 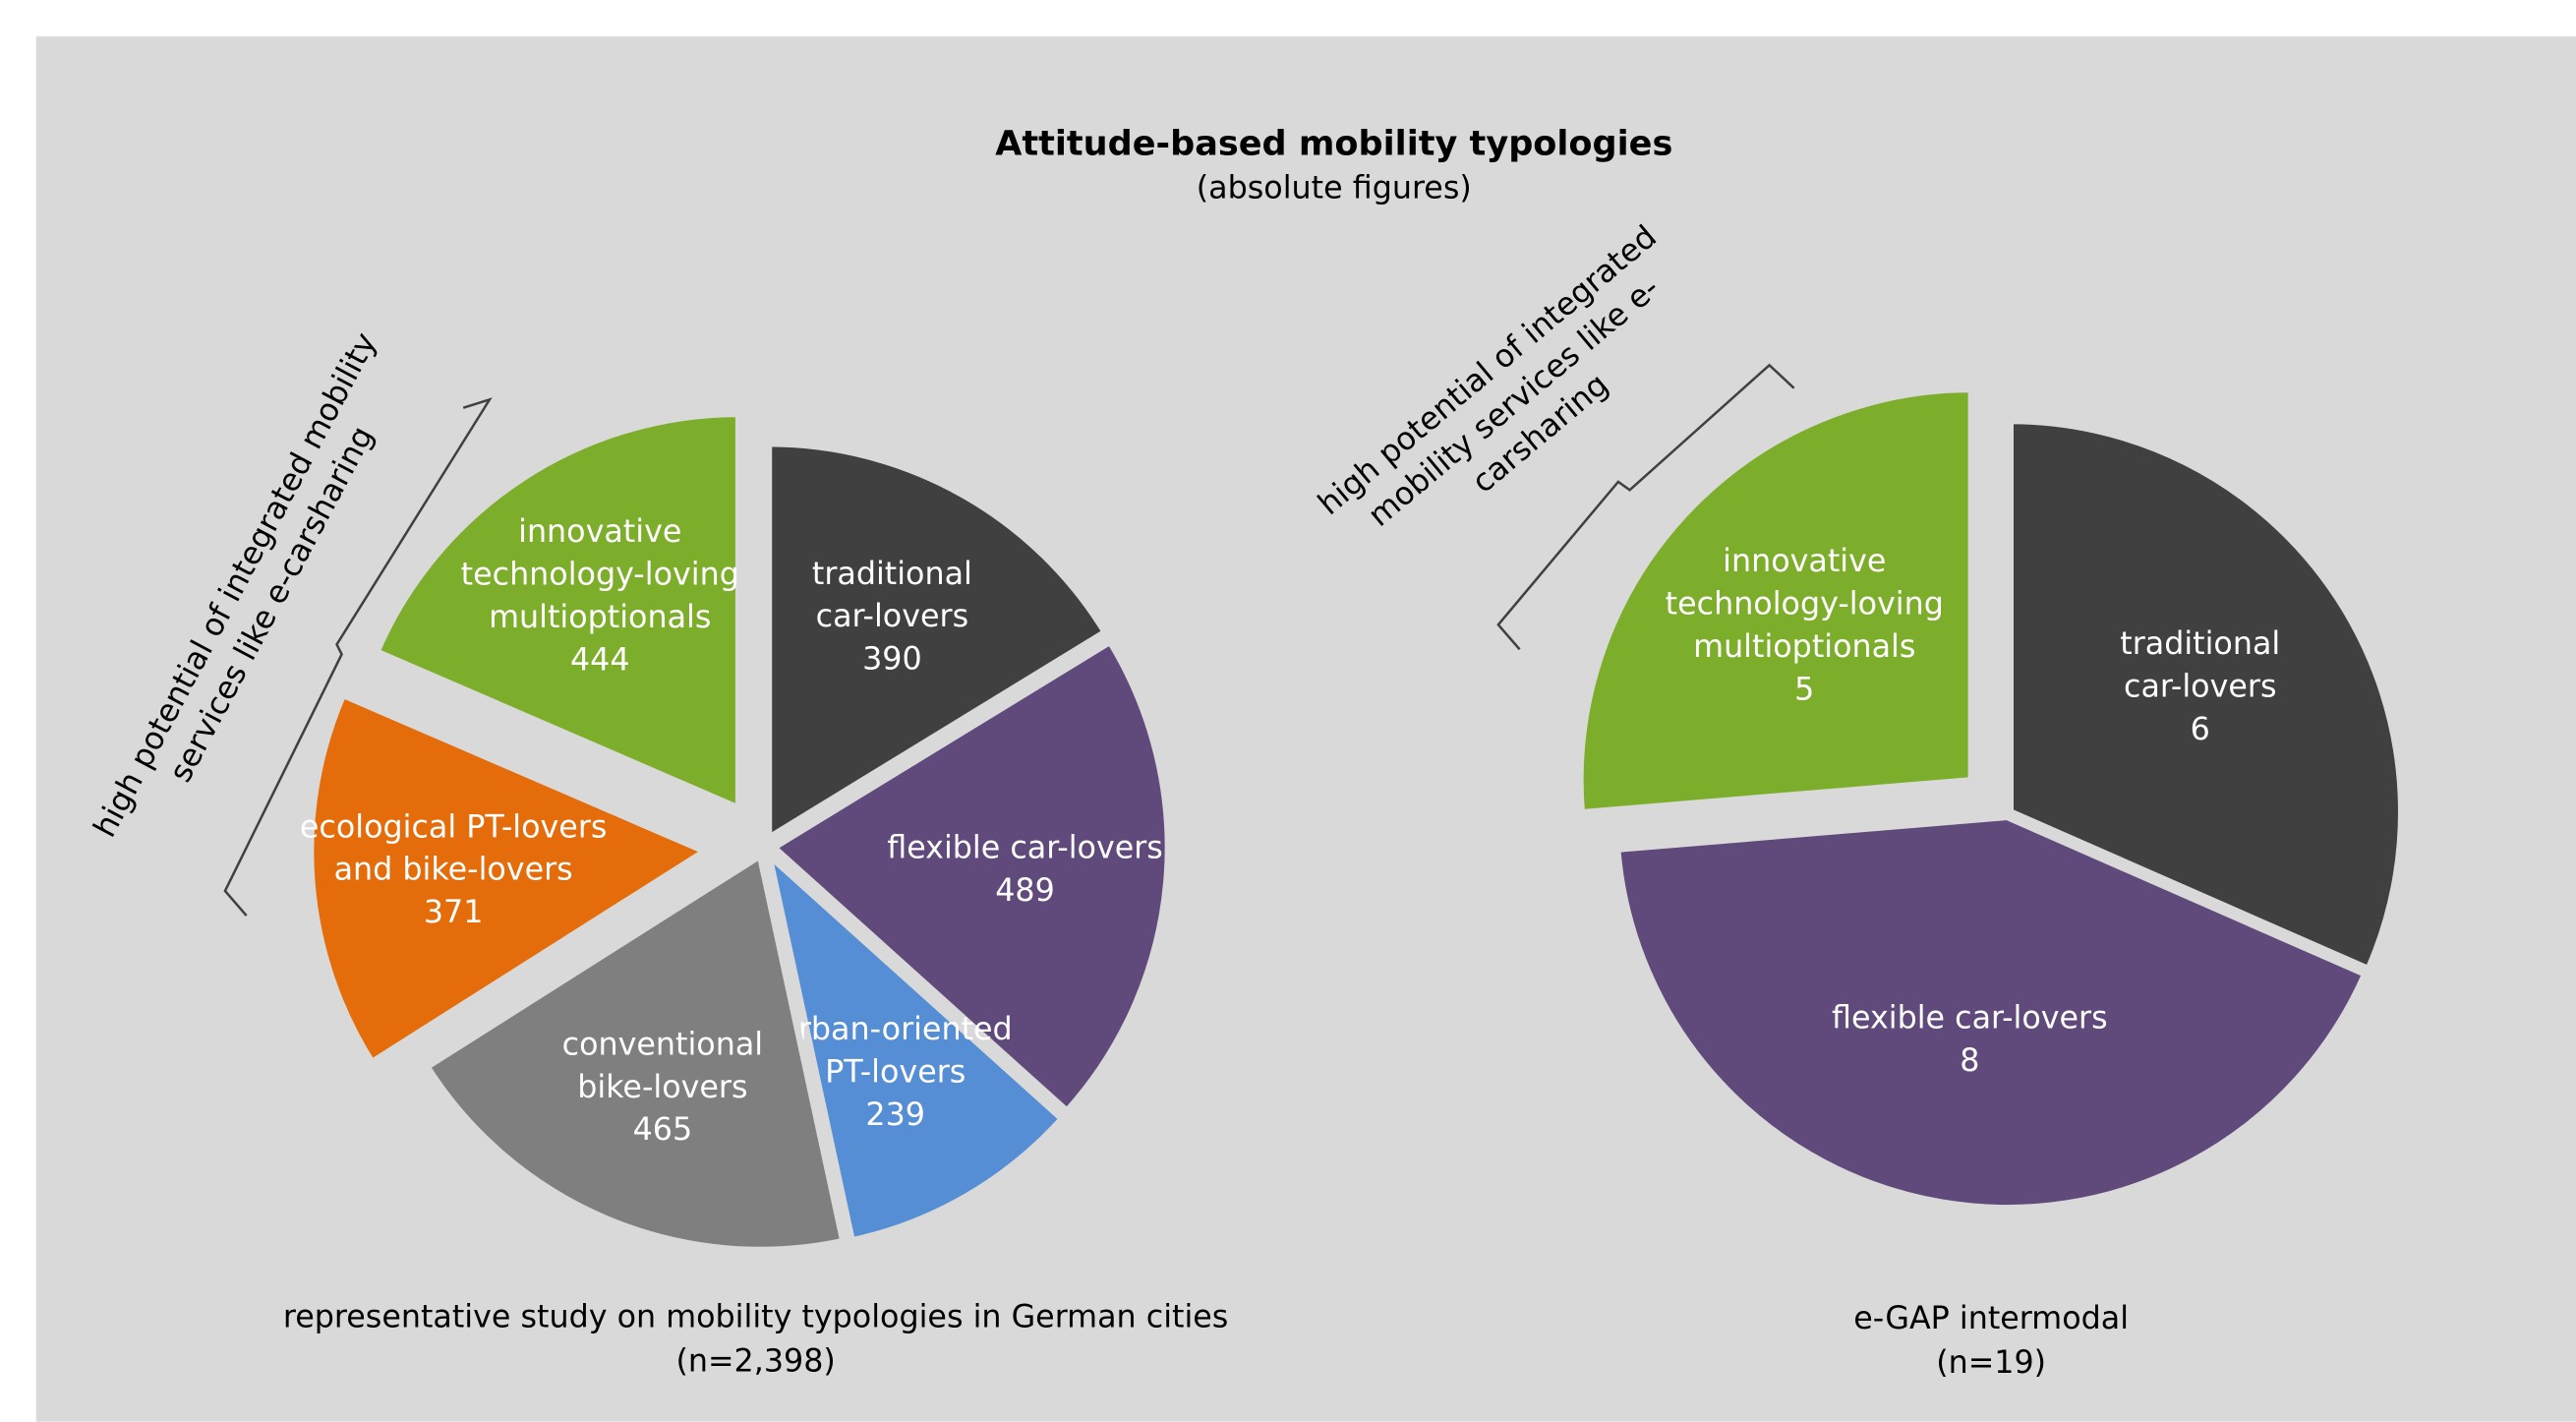 I want to click on value-label: 5, so click(x=1804, y=689).